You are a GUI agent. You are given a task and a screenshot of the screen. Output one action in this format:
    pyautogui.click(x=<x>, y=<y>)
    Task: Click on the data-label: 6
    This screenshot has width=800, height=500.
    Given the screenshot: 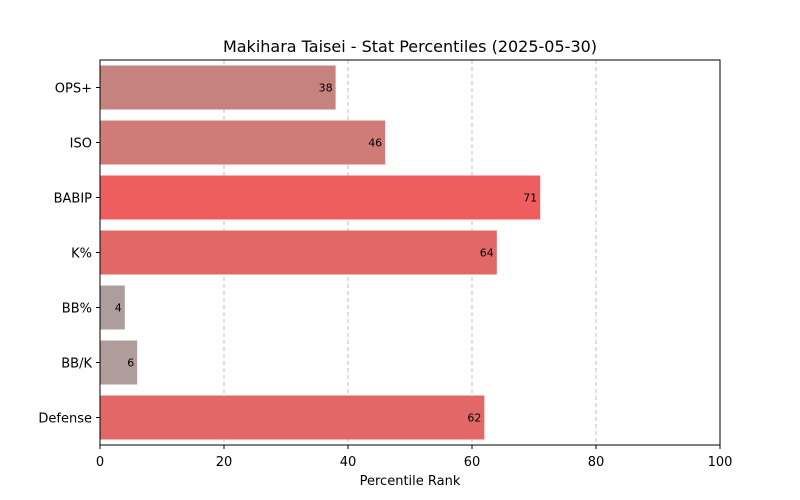 What is the action you would take?
    pyautogui.click(x=130, y=363)
    